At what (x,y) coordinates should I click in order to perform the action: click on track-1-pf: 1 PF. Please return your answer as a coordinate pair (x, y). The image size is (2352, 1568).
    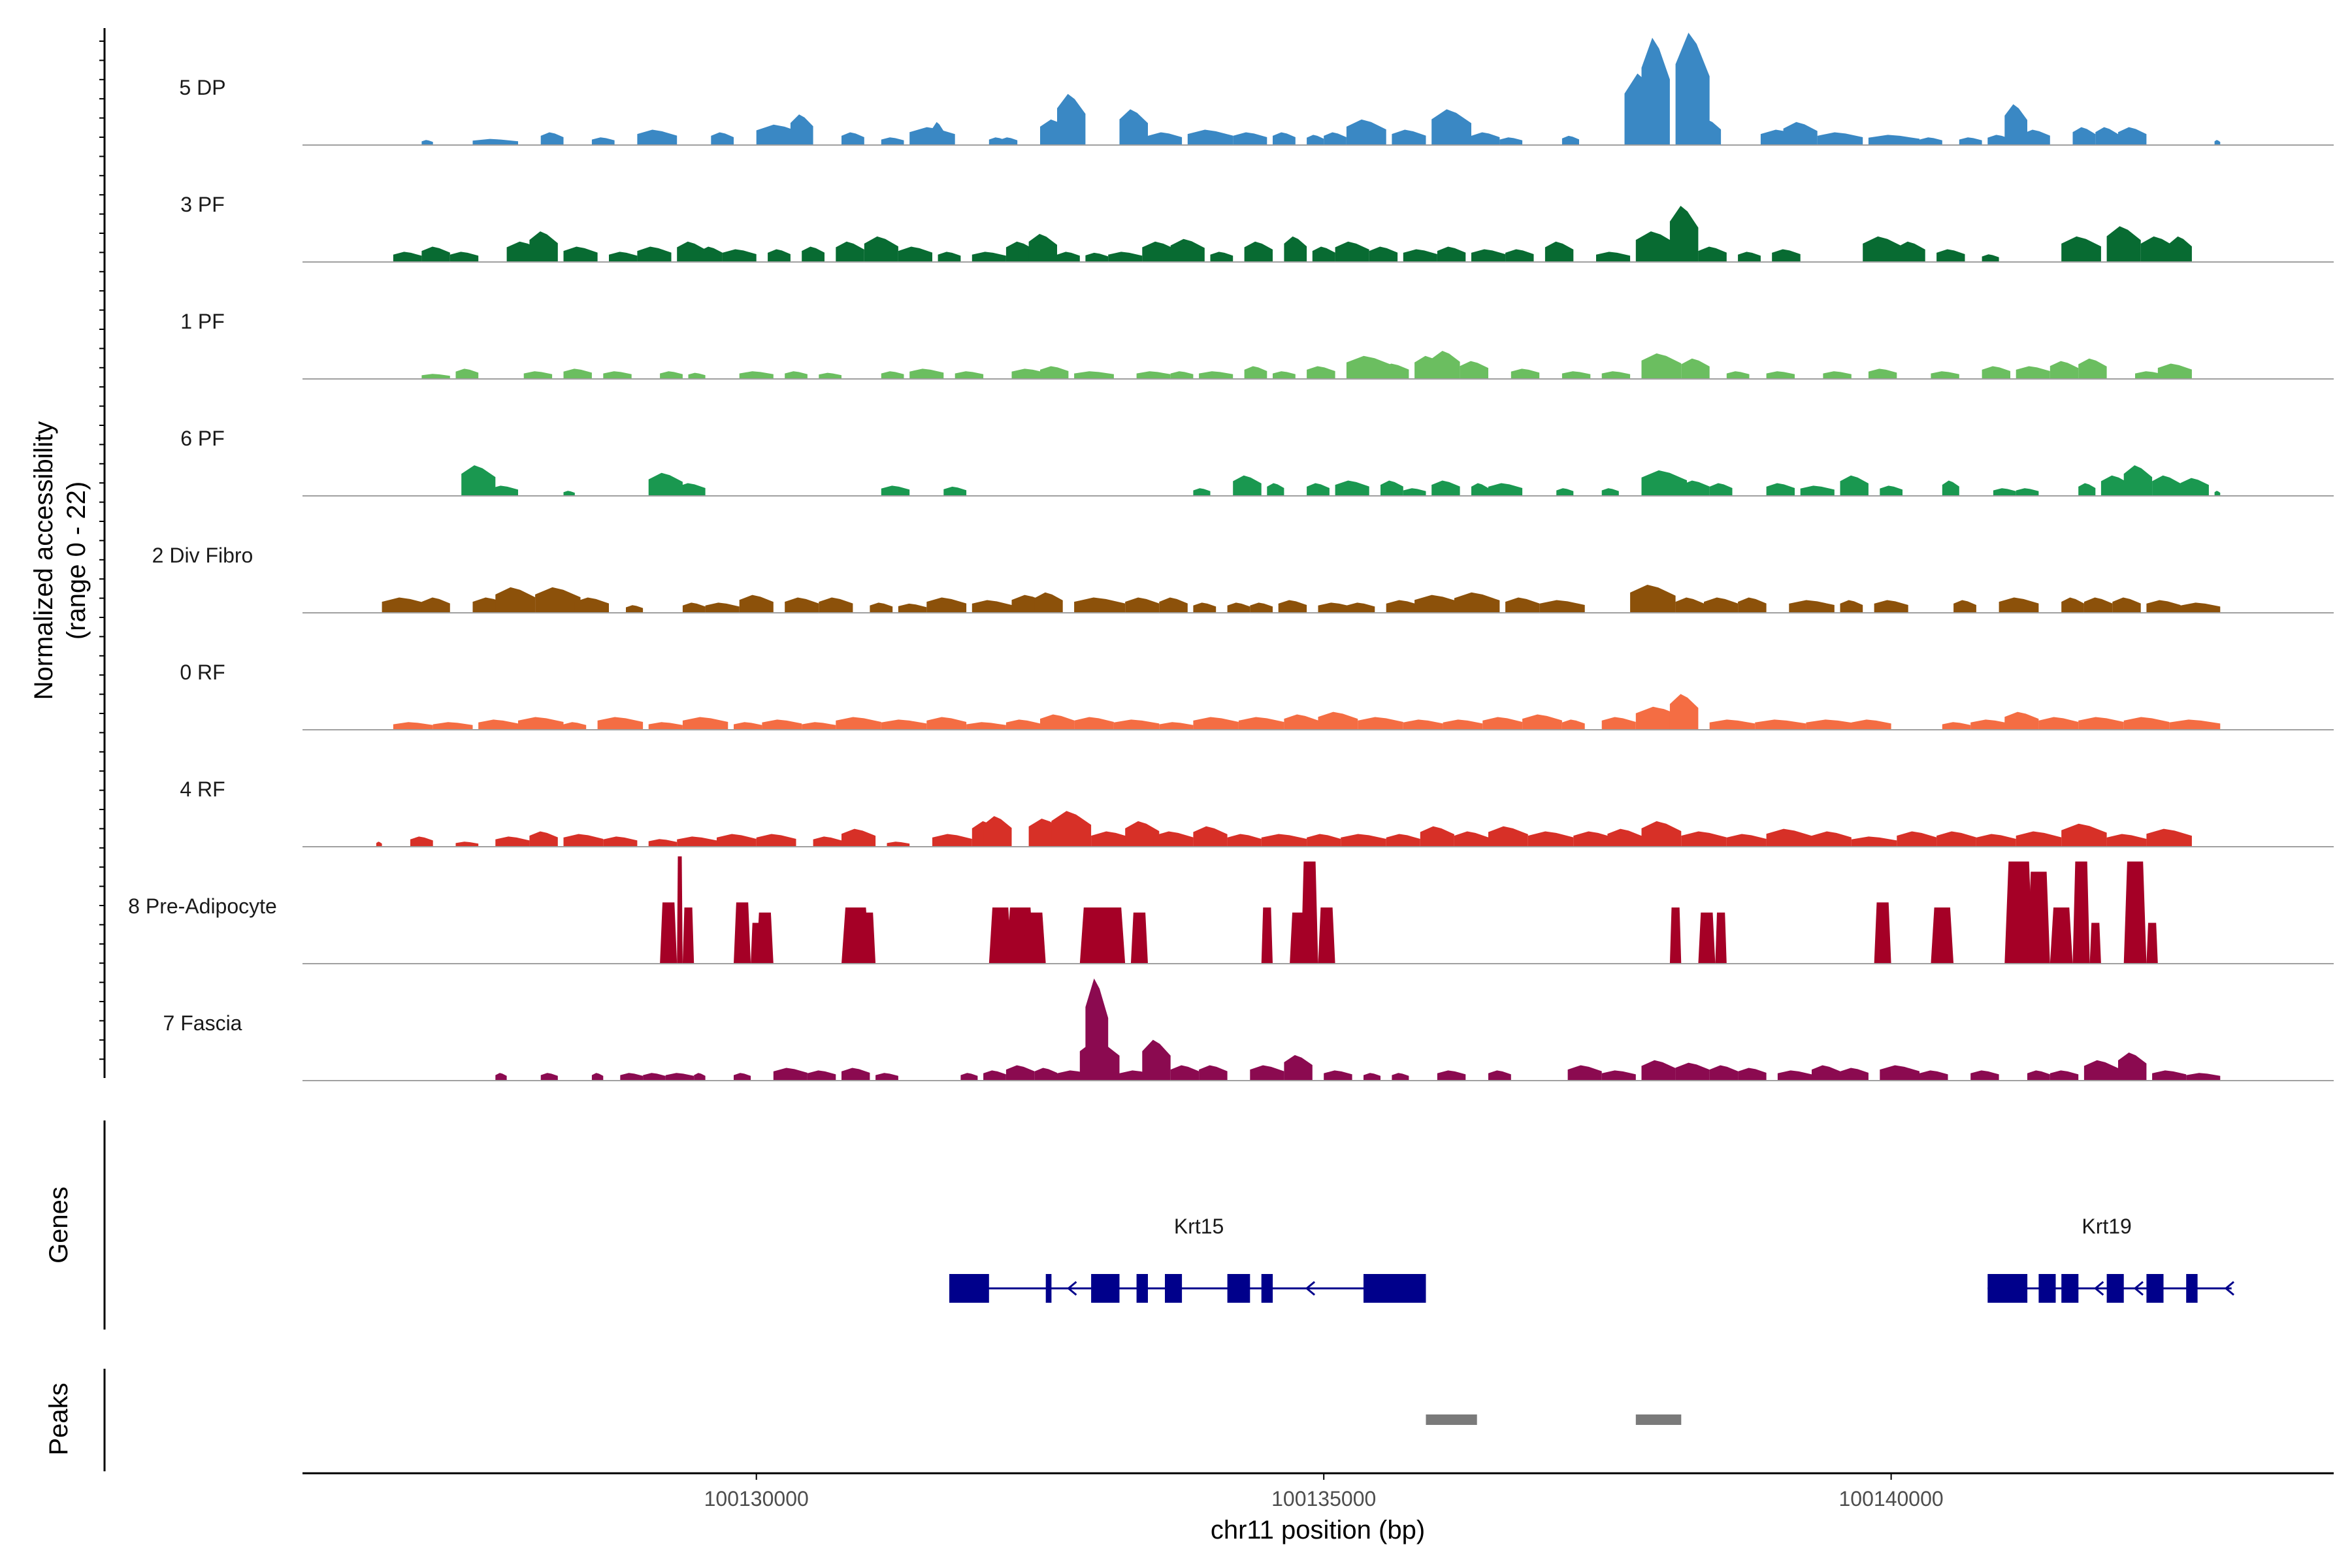
    Looking at the image, I should click on (1257, 345).